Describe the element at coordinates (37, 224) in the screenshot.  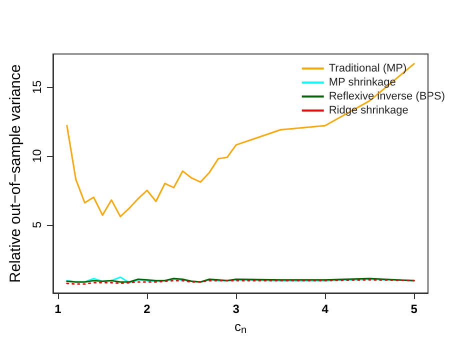
I see `y-tick-label: 5` at that location.